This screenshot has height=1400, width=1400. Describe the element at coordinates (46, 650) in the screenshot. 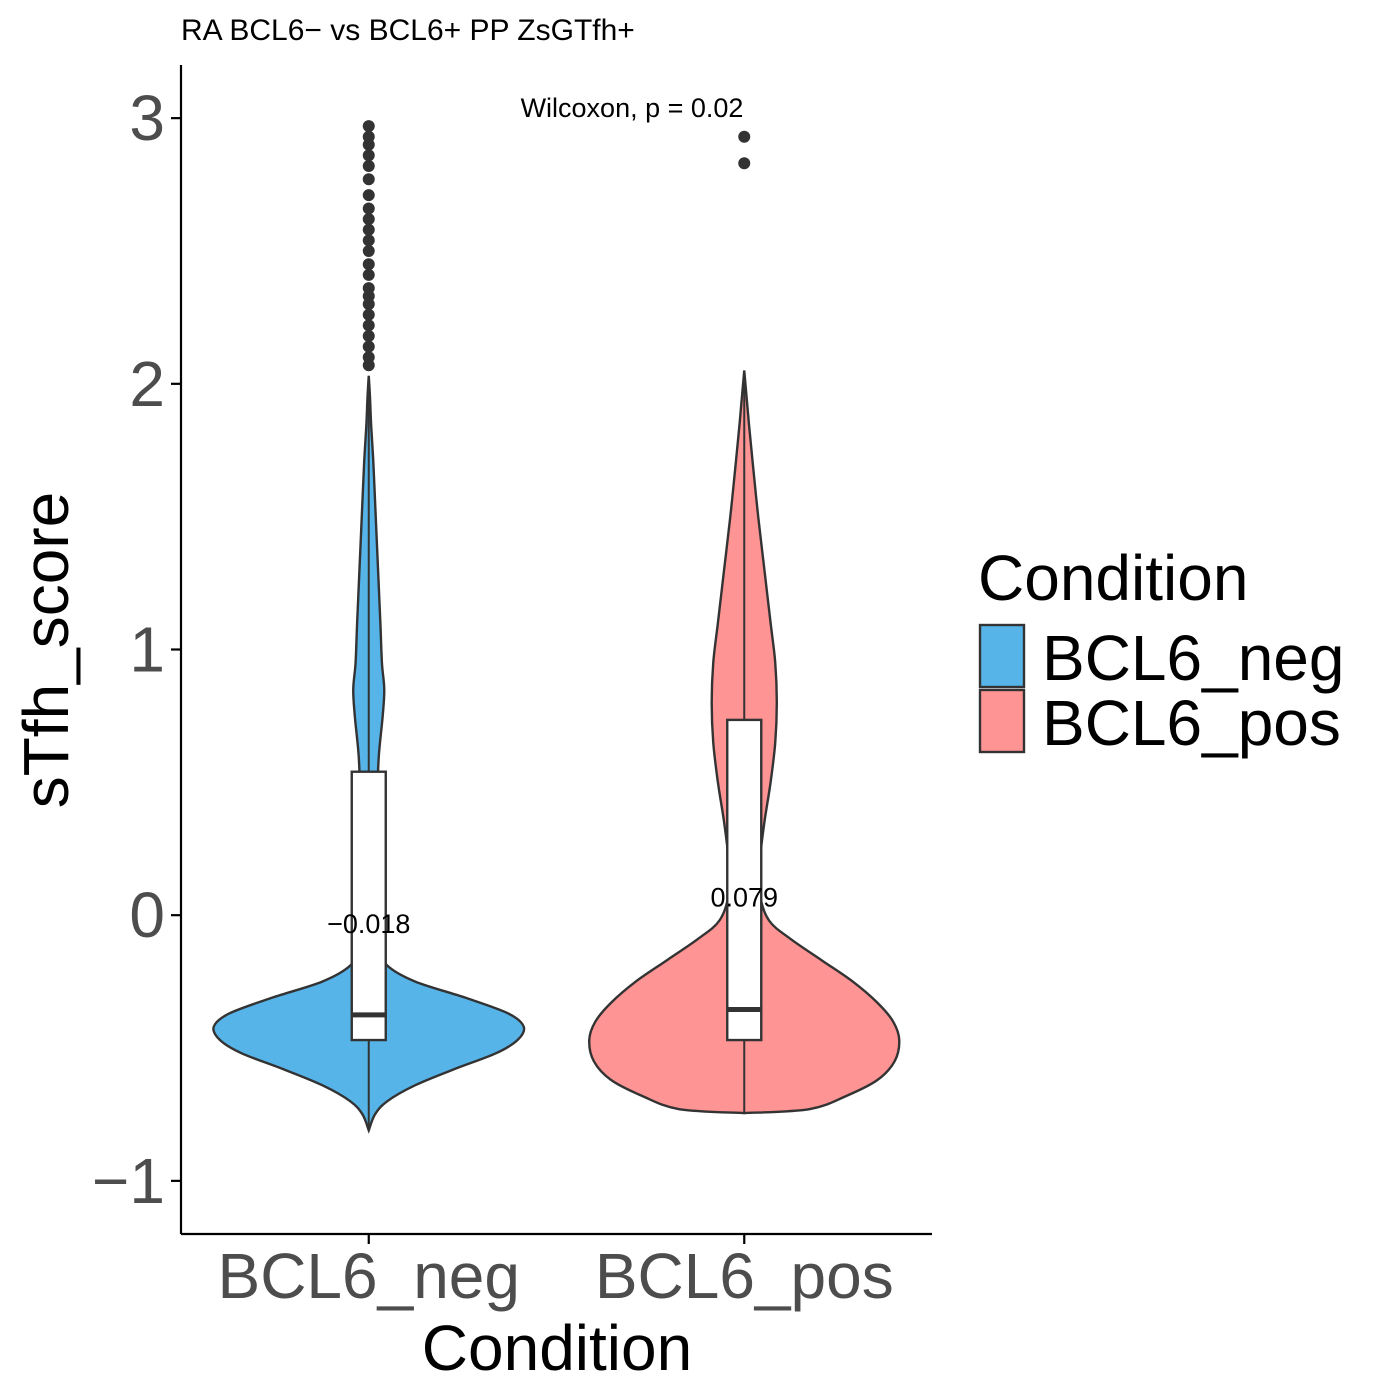

I see `y-axis-title: sTfh_score` at that location.